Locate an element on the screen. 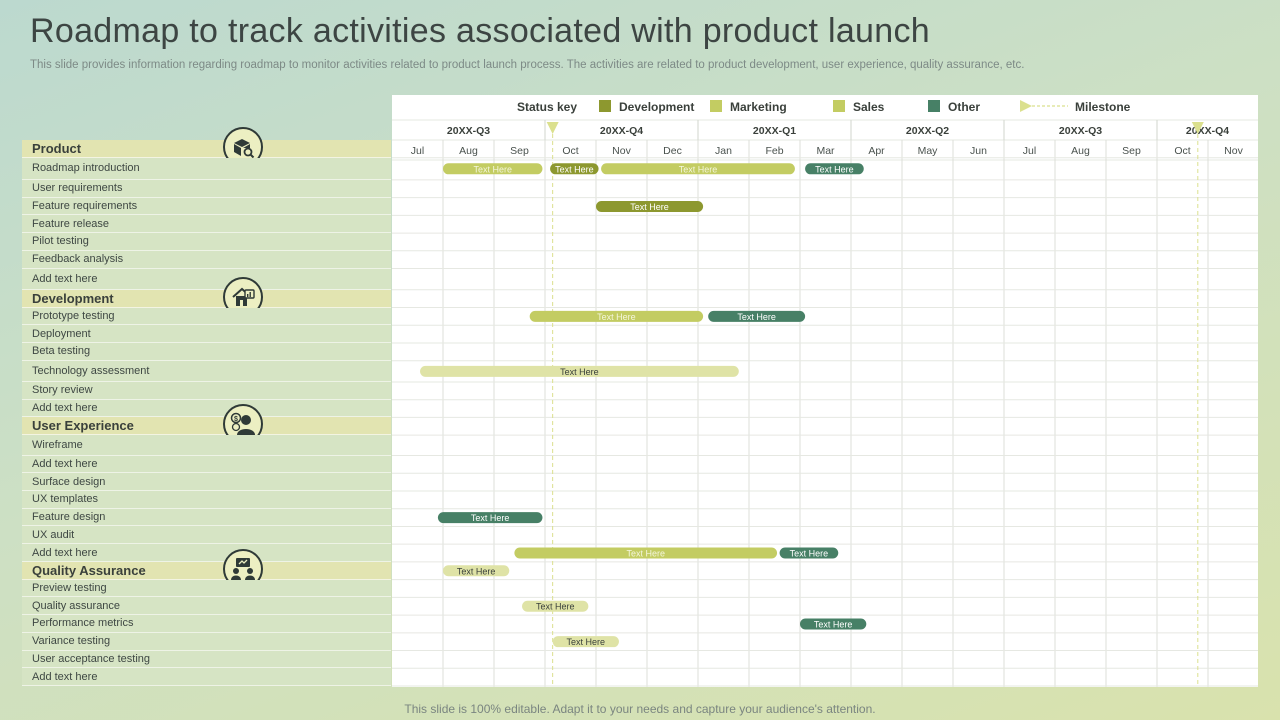 The width and height of the screenshot is (1280, 720). activity-label: Technology assessment is located at coordinates (91, 370).